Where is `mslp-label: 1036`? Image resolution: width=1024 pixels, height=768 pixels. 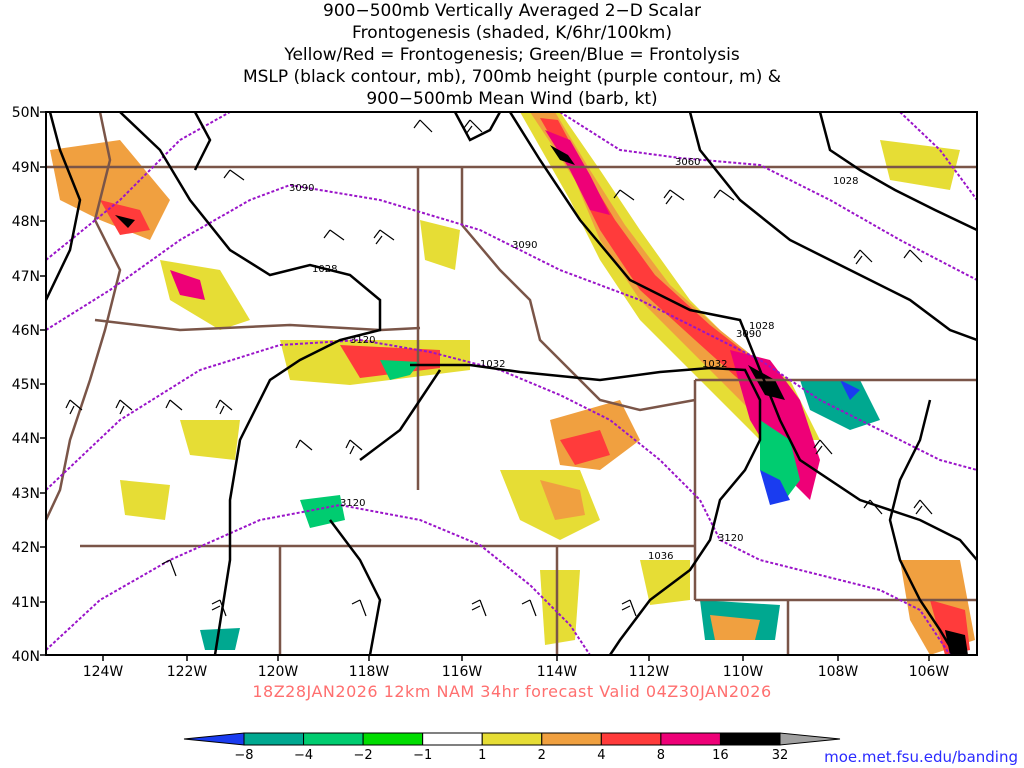 mslp-label: 1036 is located at coordinates (660, 556).